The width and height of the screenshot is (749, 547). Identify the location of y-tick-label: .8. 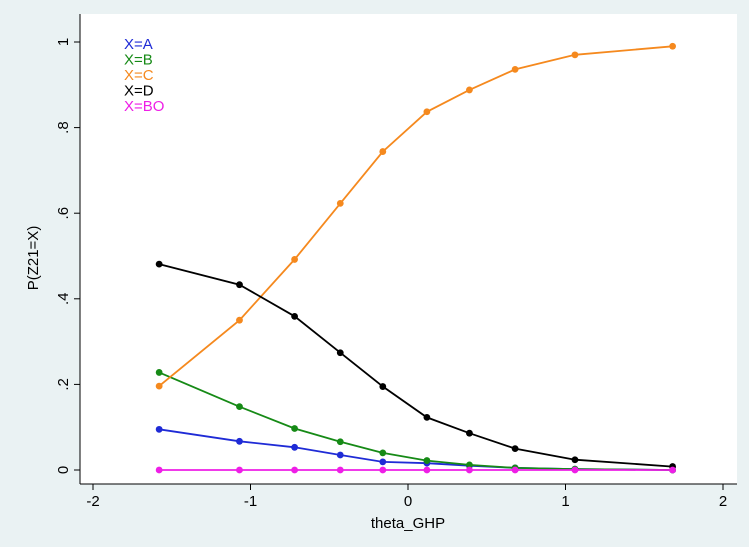
(63, 127).